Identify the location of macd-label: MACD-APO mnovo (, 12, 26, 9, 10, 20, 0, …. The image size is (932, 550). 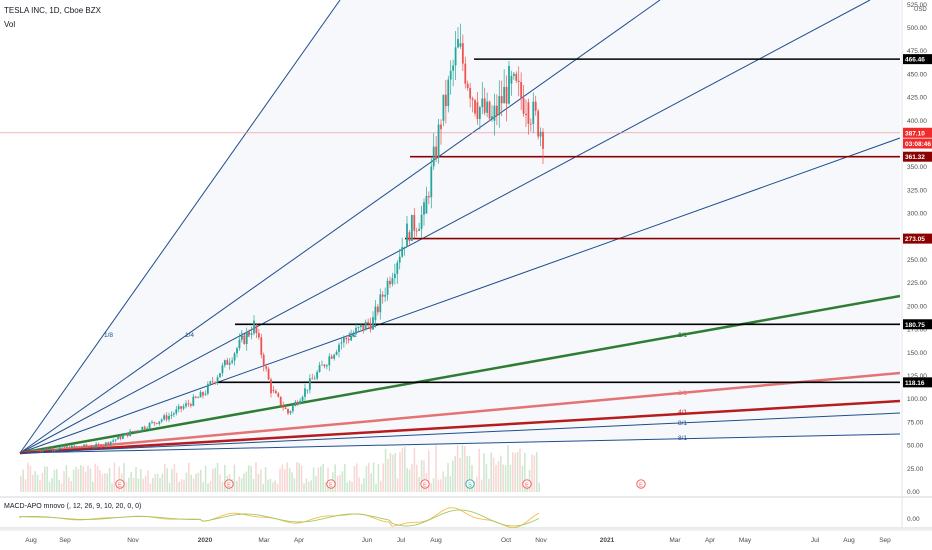
(73, 506).